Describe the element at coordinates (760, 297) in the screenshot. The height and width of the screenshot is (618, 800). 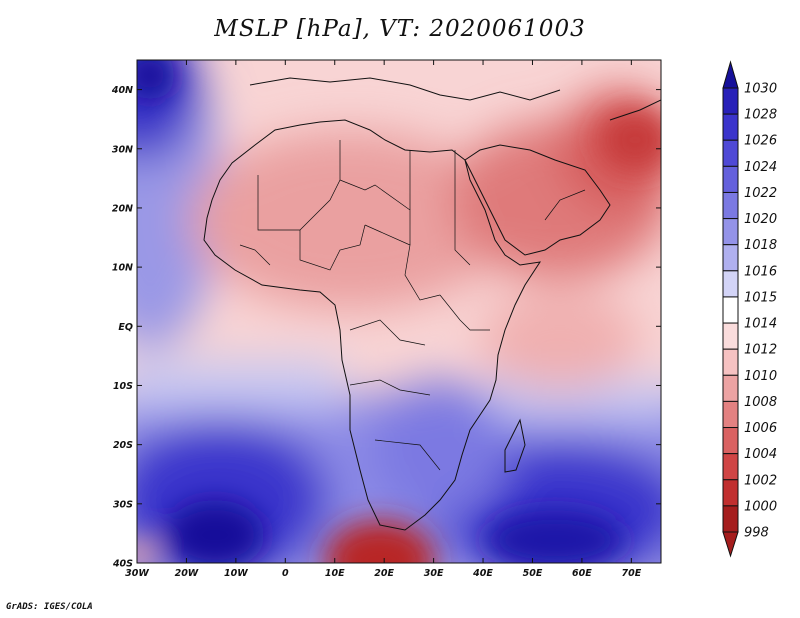
I see `colorbar-level-label: 1015` at that location.